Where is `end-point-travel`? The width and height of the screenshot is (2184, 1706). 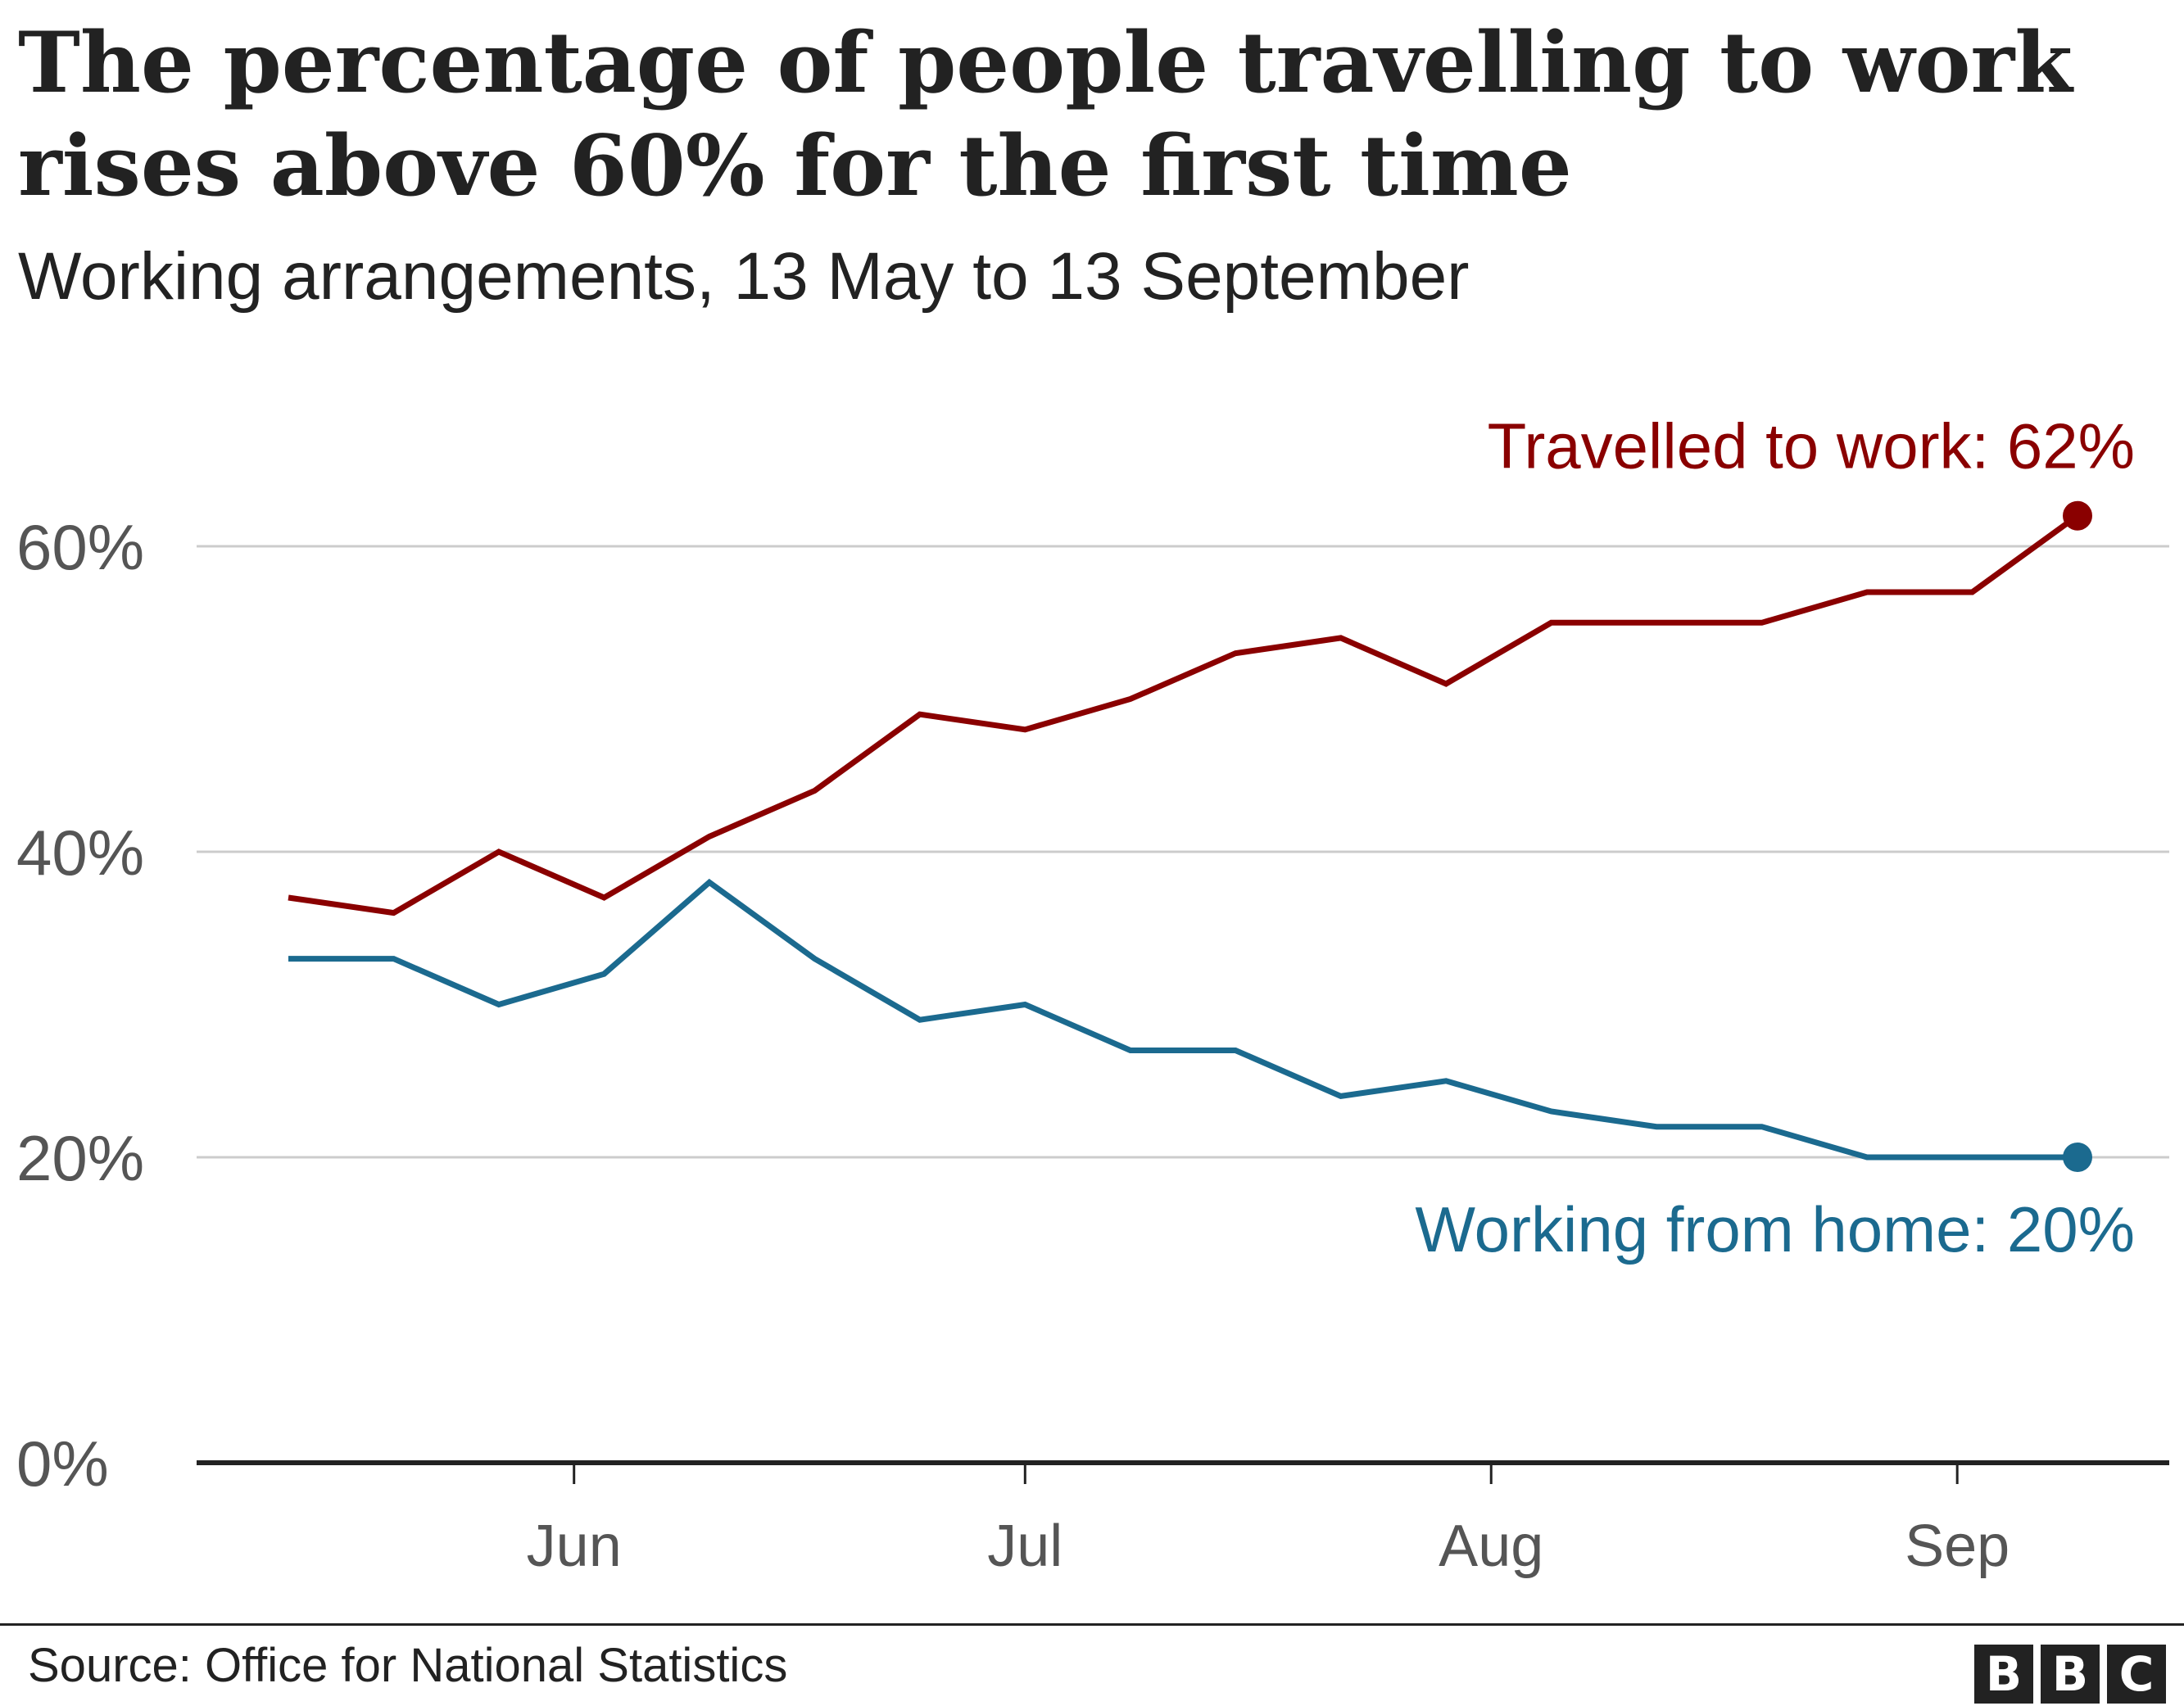
end-point-travel is located at coordinates (2077, 515).